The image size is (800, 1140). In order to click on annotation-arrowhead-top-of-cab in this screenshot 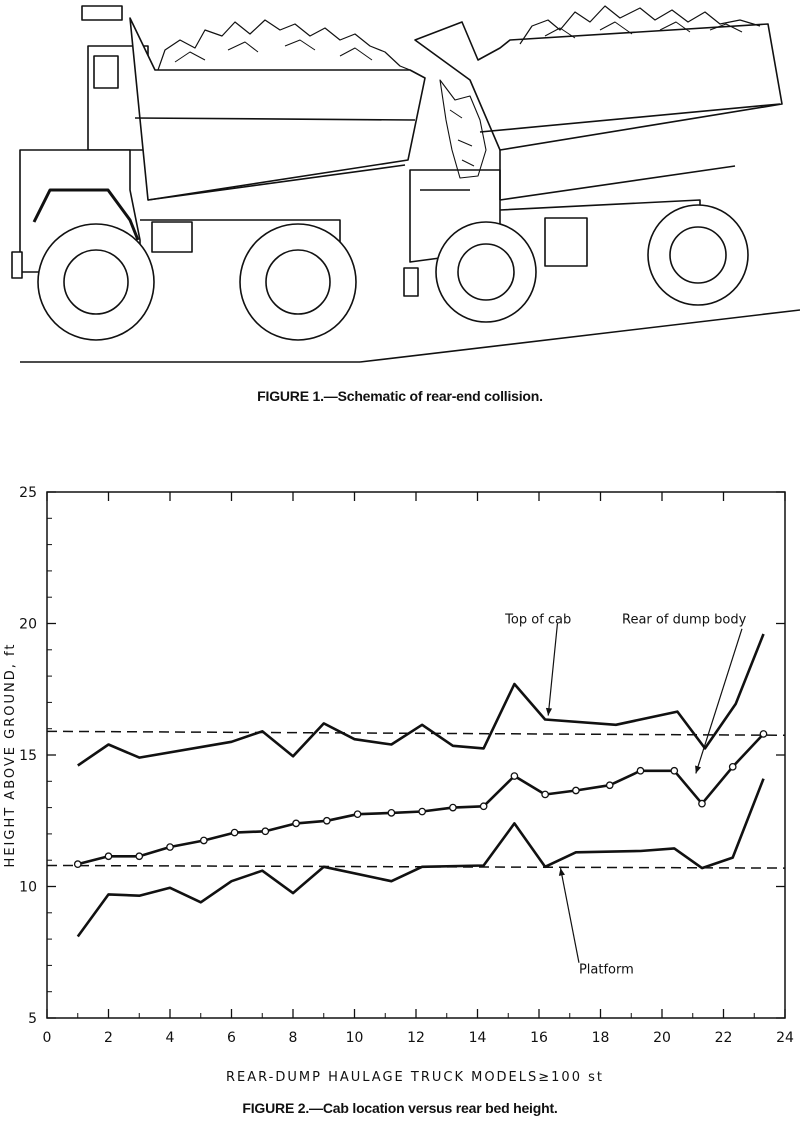, I will do `click(549, 711)`.